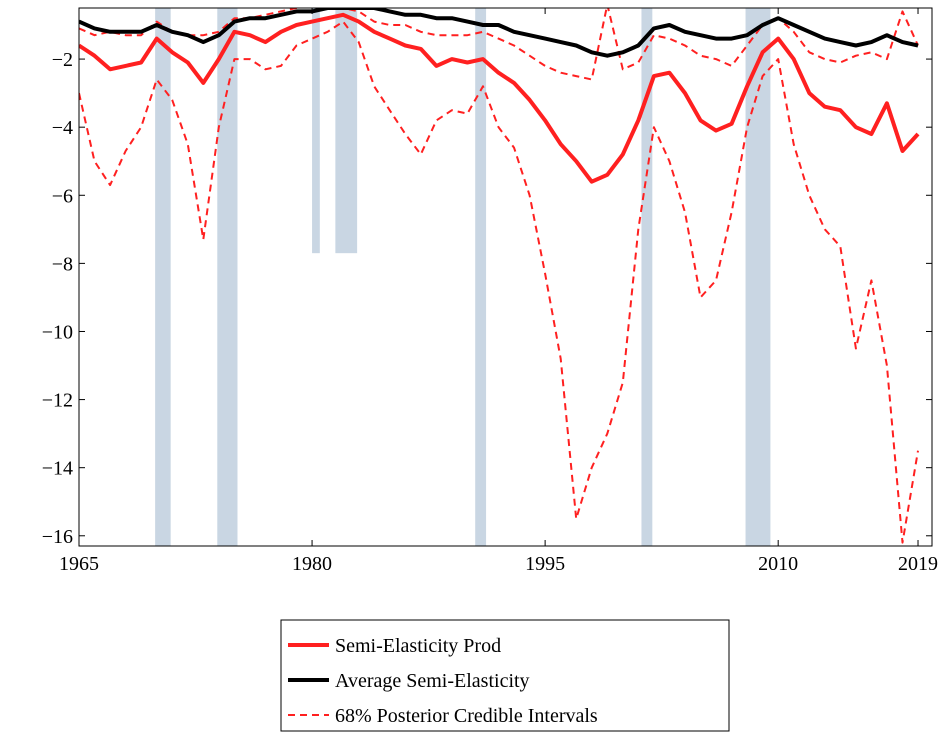  I want to click on y-tick-label: −8, so click(62, 264).